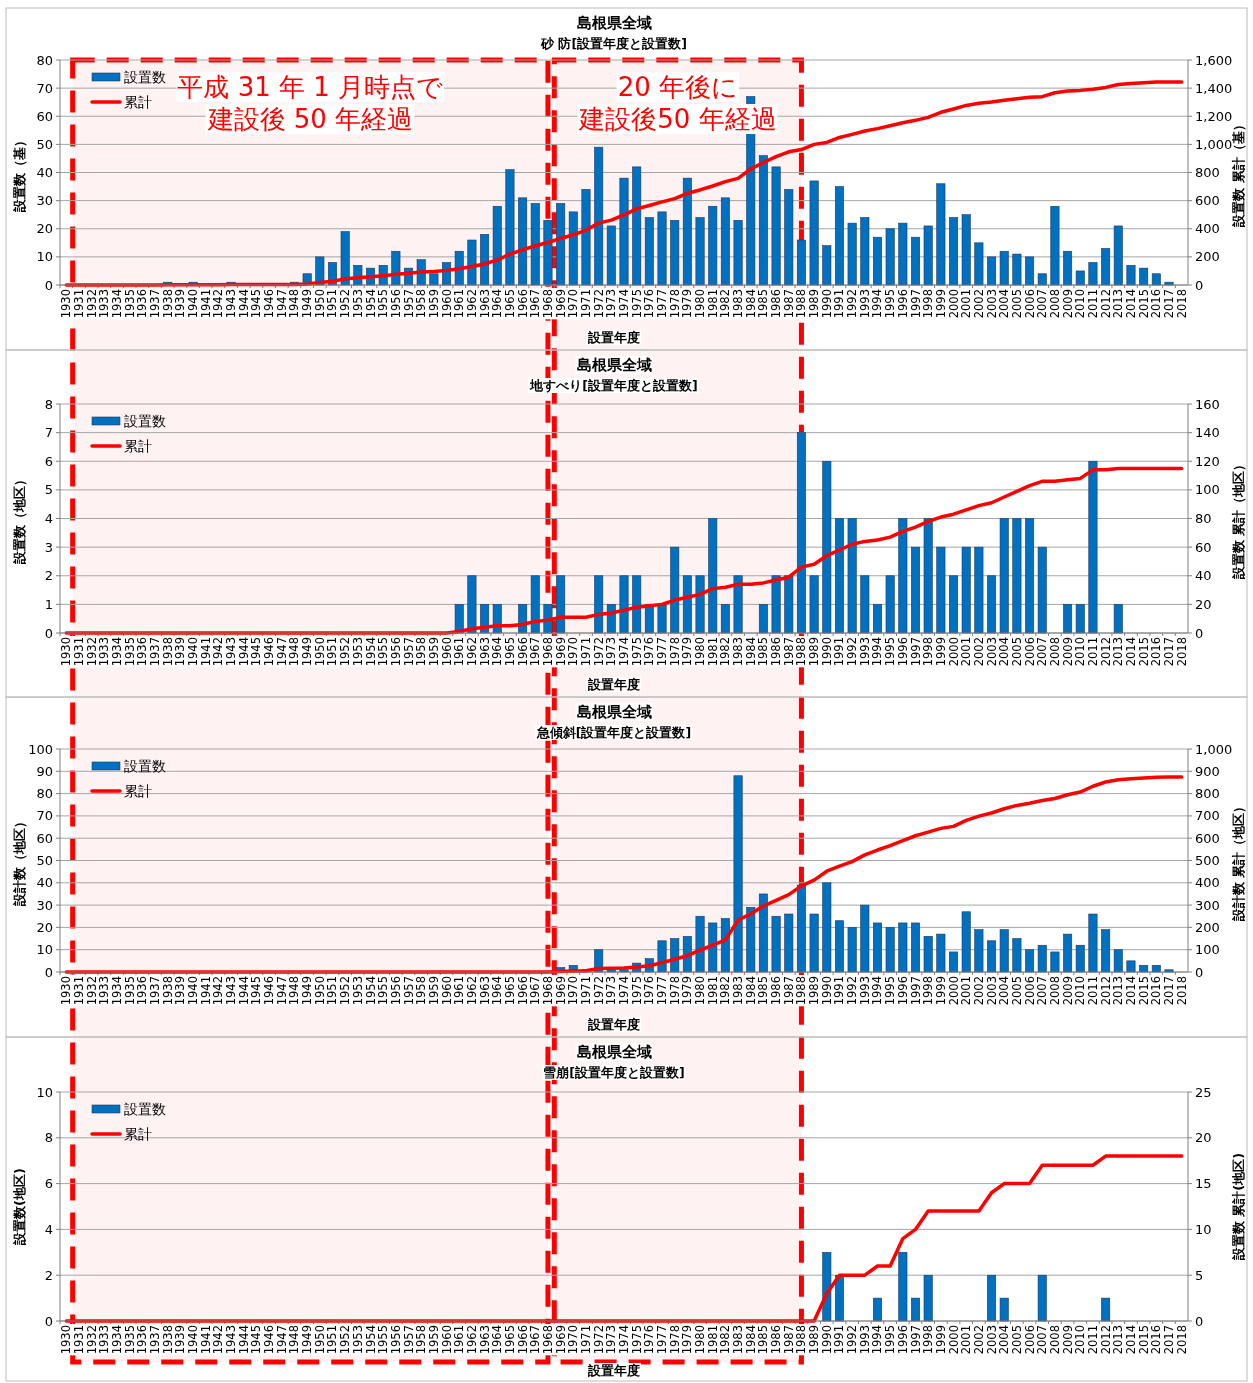  Describe the element at coordinates (725, 304) in the screenshot. I see `x-tick-label: 1982` at that location.